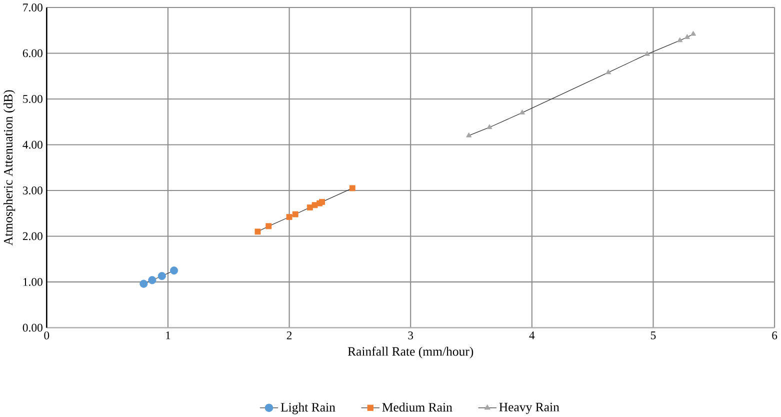  Describe the element at coordinates (32, 144) in the screenshot. I see `y-tick-label: 4.00` at that location.